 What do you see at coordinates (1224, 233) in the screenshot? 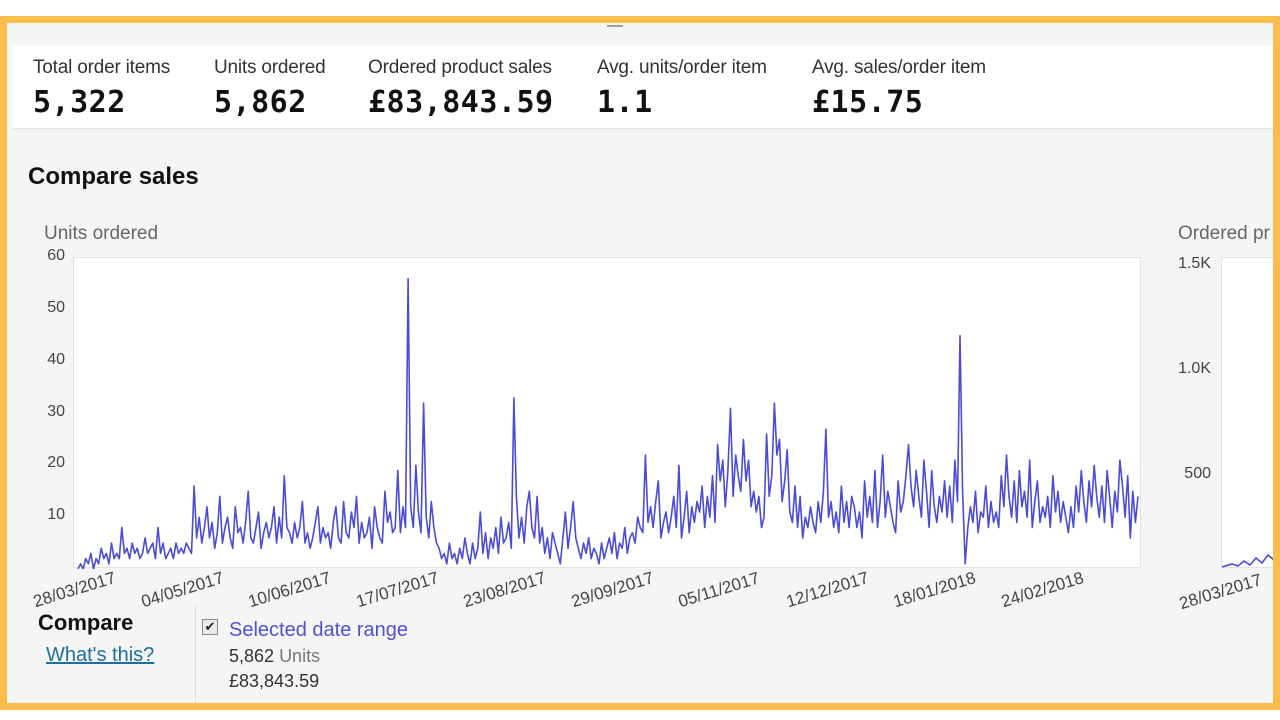
I see `sales-chart-y-title: Ordered pr` at bounding box center [1224, 233].